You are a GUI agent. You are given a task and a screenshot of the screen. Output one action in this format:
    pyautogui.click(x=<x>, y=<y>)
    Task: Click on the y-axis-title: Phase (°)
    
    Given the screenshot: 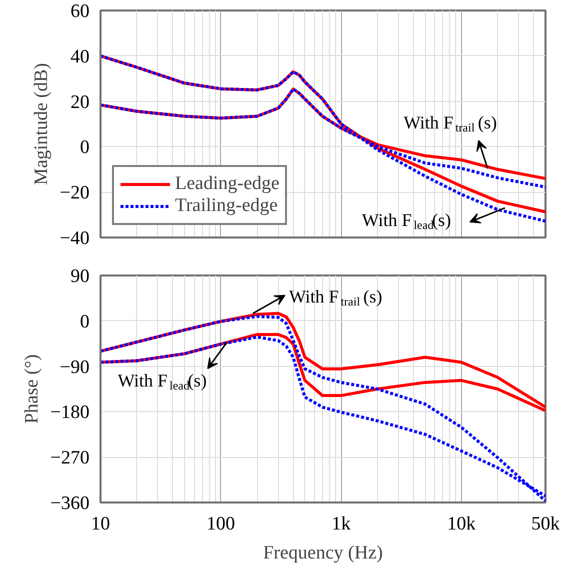 What is the action you would take?
    pyautogui.click(x=31, y=389)
    